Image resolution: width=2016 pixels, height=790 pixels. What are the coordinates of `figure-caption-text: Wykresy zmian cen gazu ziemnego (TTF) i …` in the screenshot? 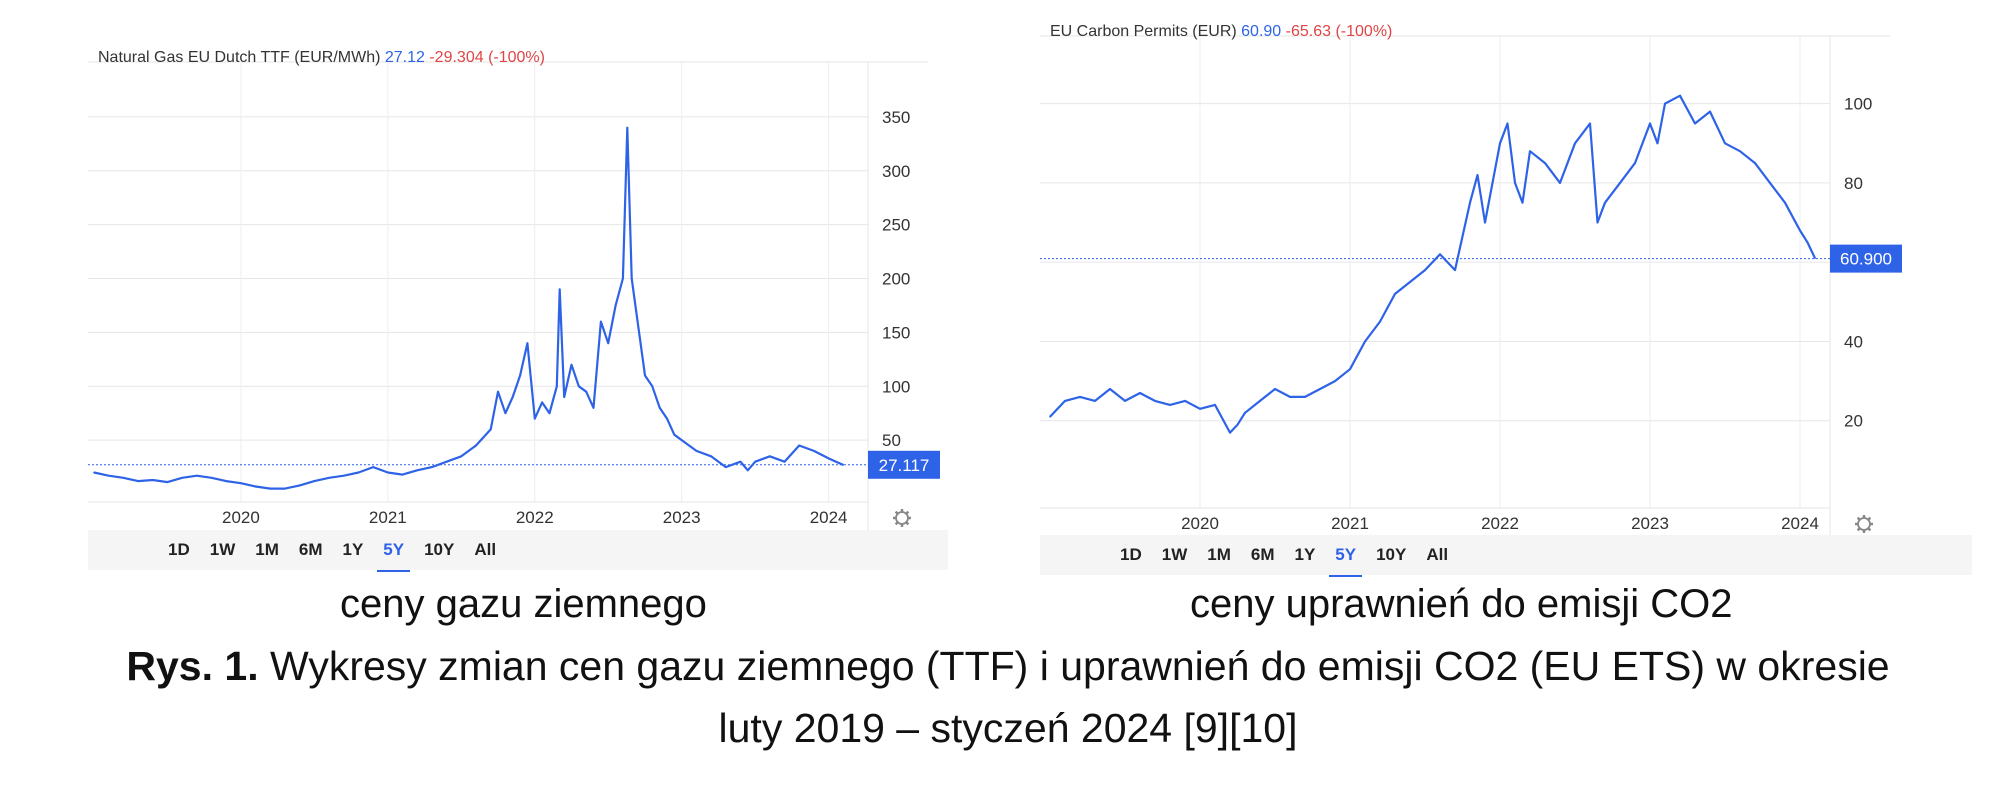 It's located at (1074, 666).